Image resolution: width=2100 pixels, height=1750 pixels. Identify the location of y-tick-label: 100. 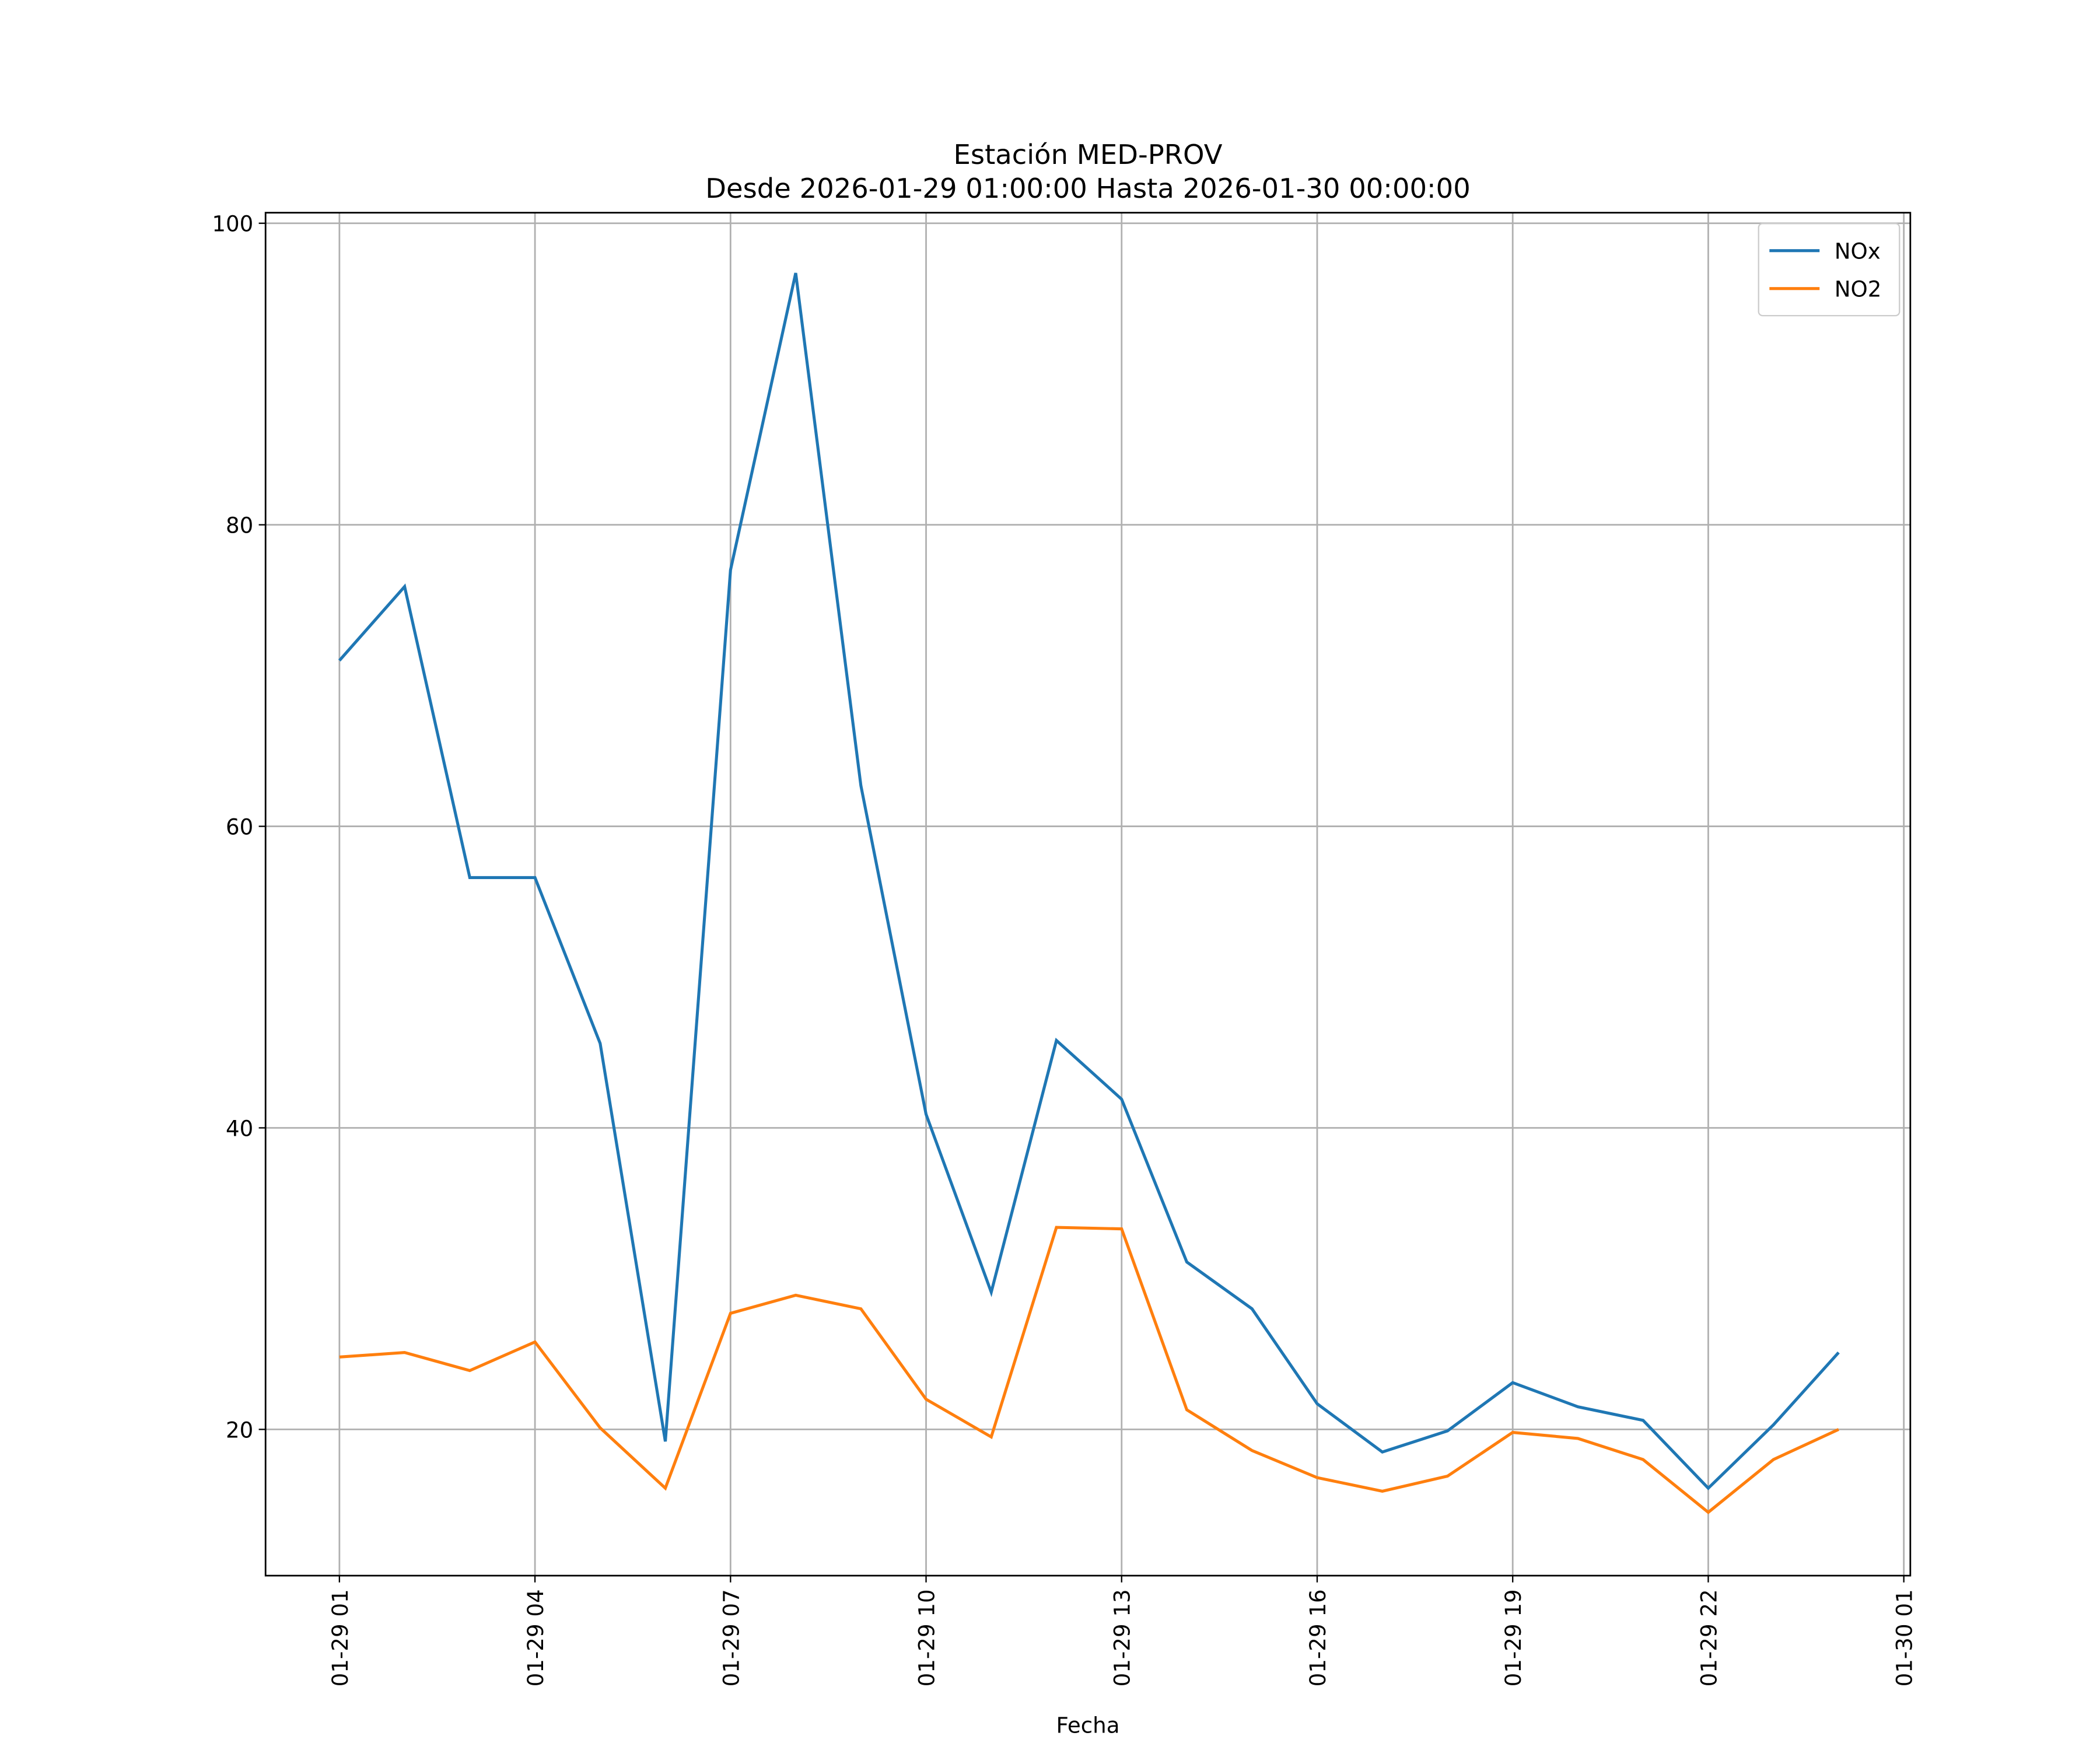
(232, 224).